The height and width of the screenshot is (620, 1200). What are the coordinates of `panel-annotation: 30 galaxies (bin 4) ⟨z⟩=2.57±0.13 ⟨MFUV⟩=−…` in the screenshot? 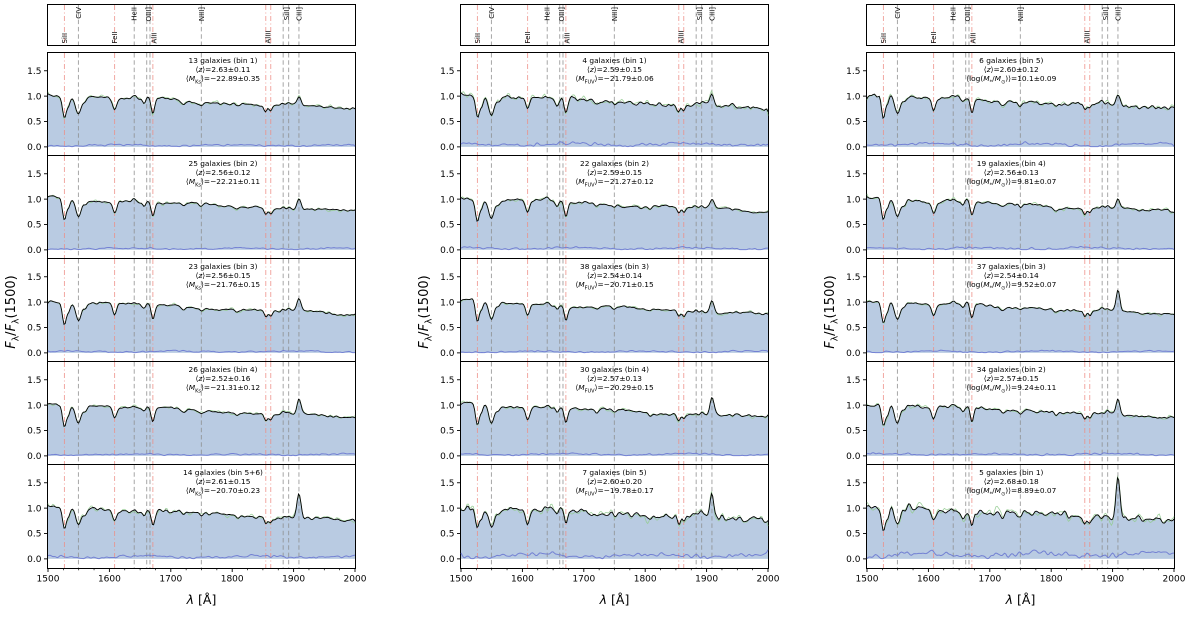 It's located at (614, 380).